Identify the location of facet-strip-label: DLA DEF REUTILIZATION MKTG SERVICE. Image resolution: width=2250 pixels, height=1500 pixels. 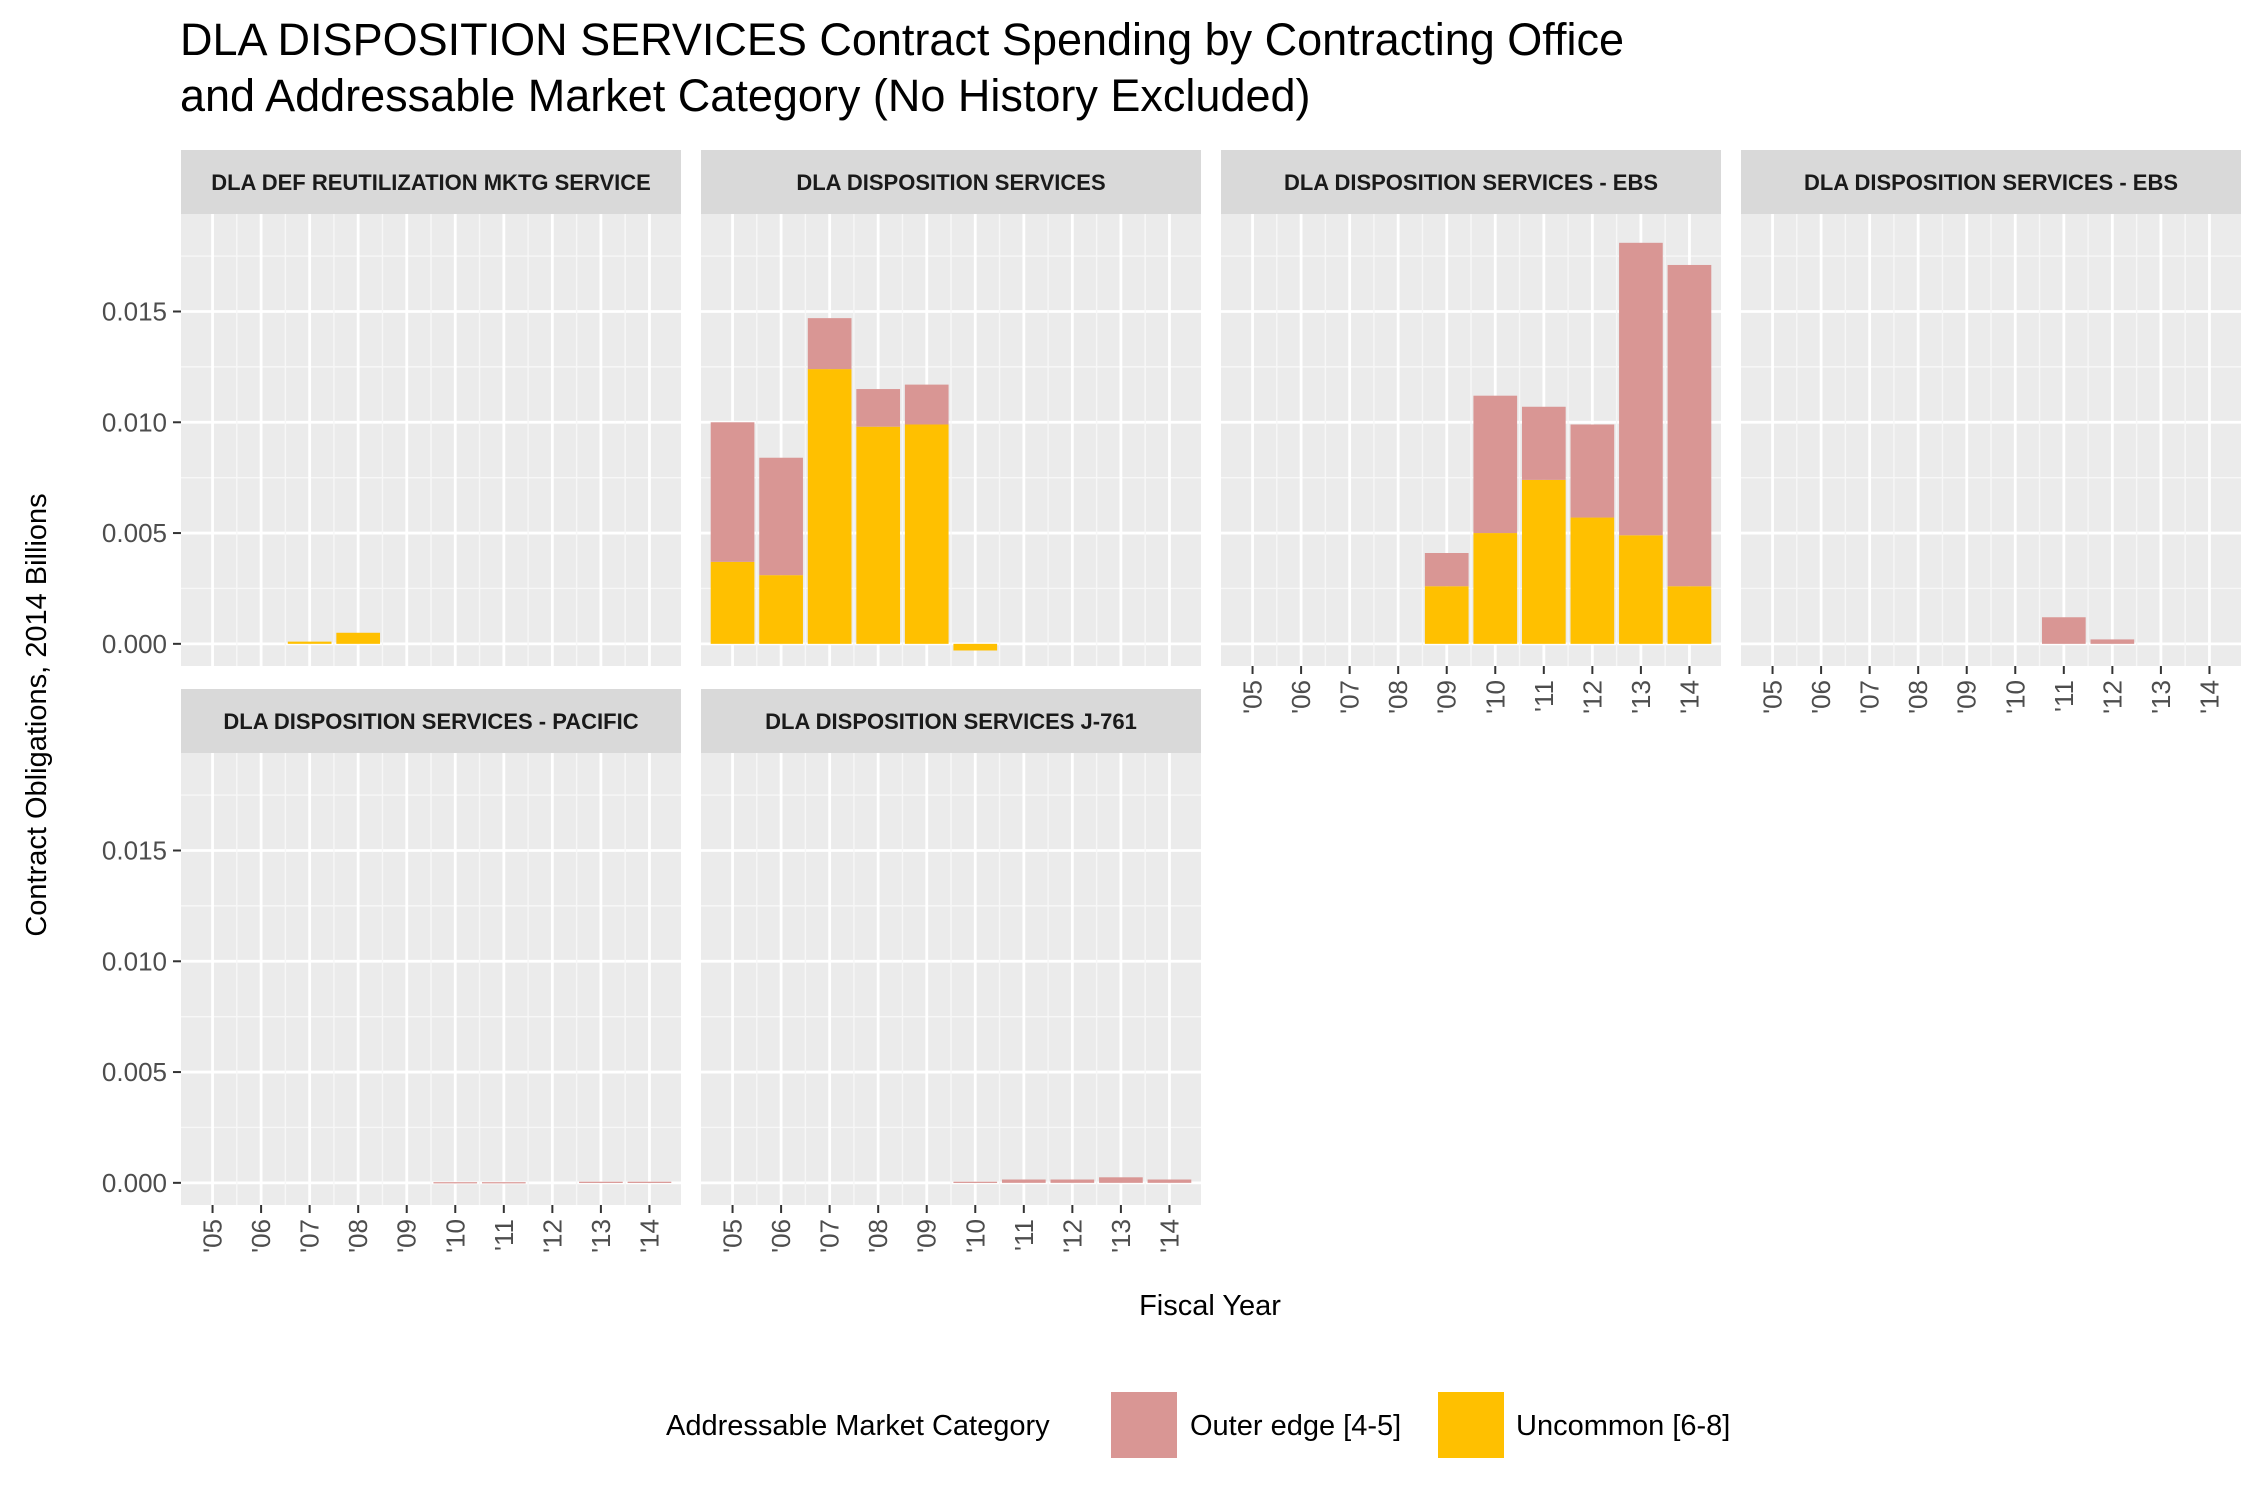
(431, 182).